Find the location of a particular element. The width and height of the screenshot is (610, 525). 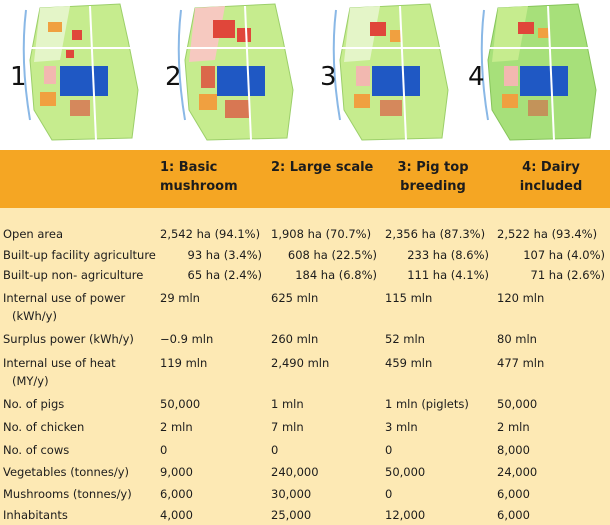

column-header-line: 2: Large scale is located at coordinates (322, 167).